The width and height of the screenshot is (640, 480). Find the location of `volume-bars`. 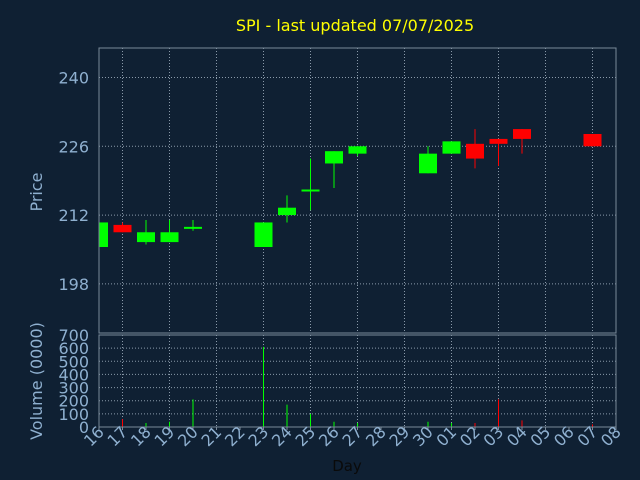

volume-bars is located at coordinates (357, 386).